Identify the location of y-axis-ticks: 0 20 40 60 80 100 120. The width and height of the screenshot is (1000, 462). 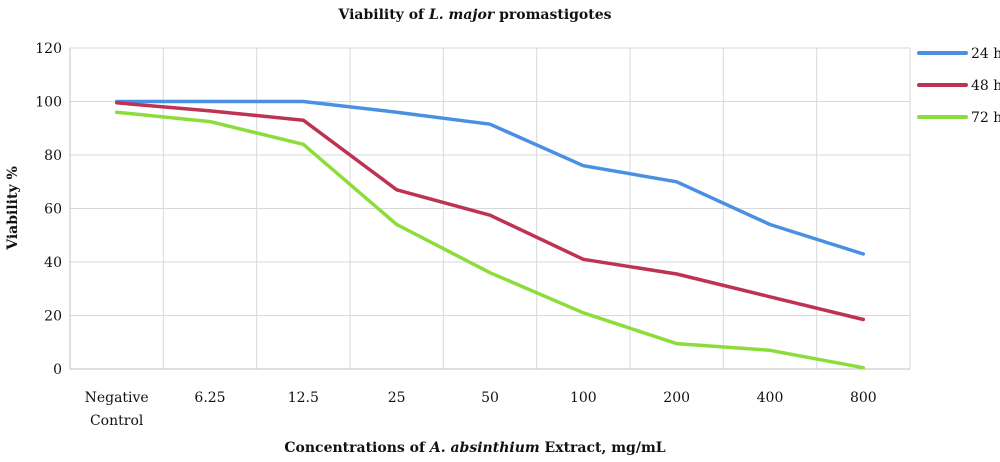
(48, 209).